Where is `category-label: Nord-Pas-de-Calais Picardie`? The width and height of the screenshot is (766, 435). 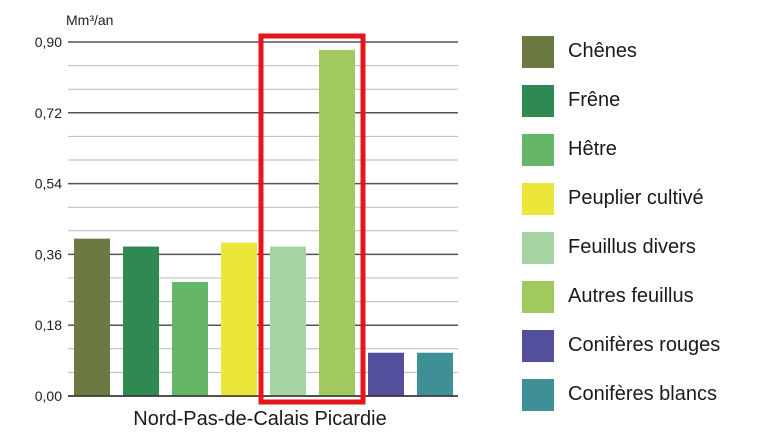 category-label: Nord-Pas-de-Calais Picardie is located at coordinates (260, 419).